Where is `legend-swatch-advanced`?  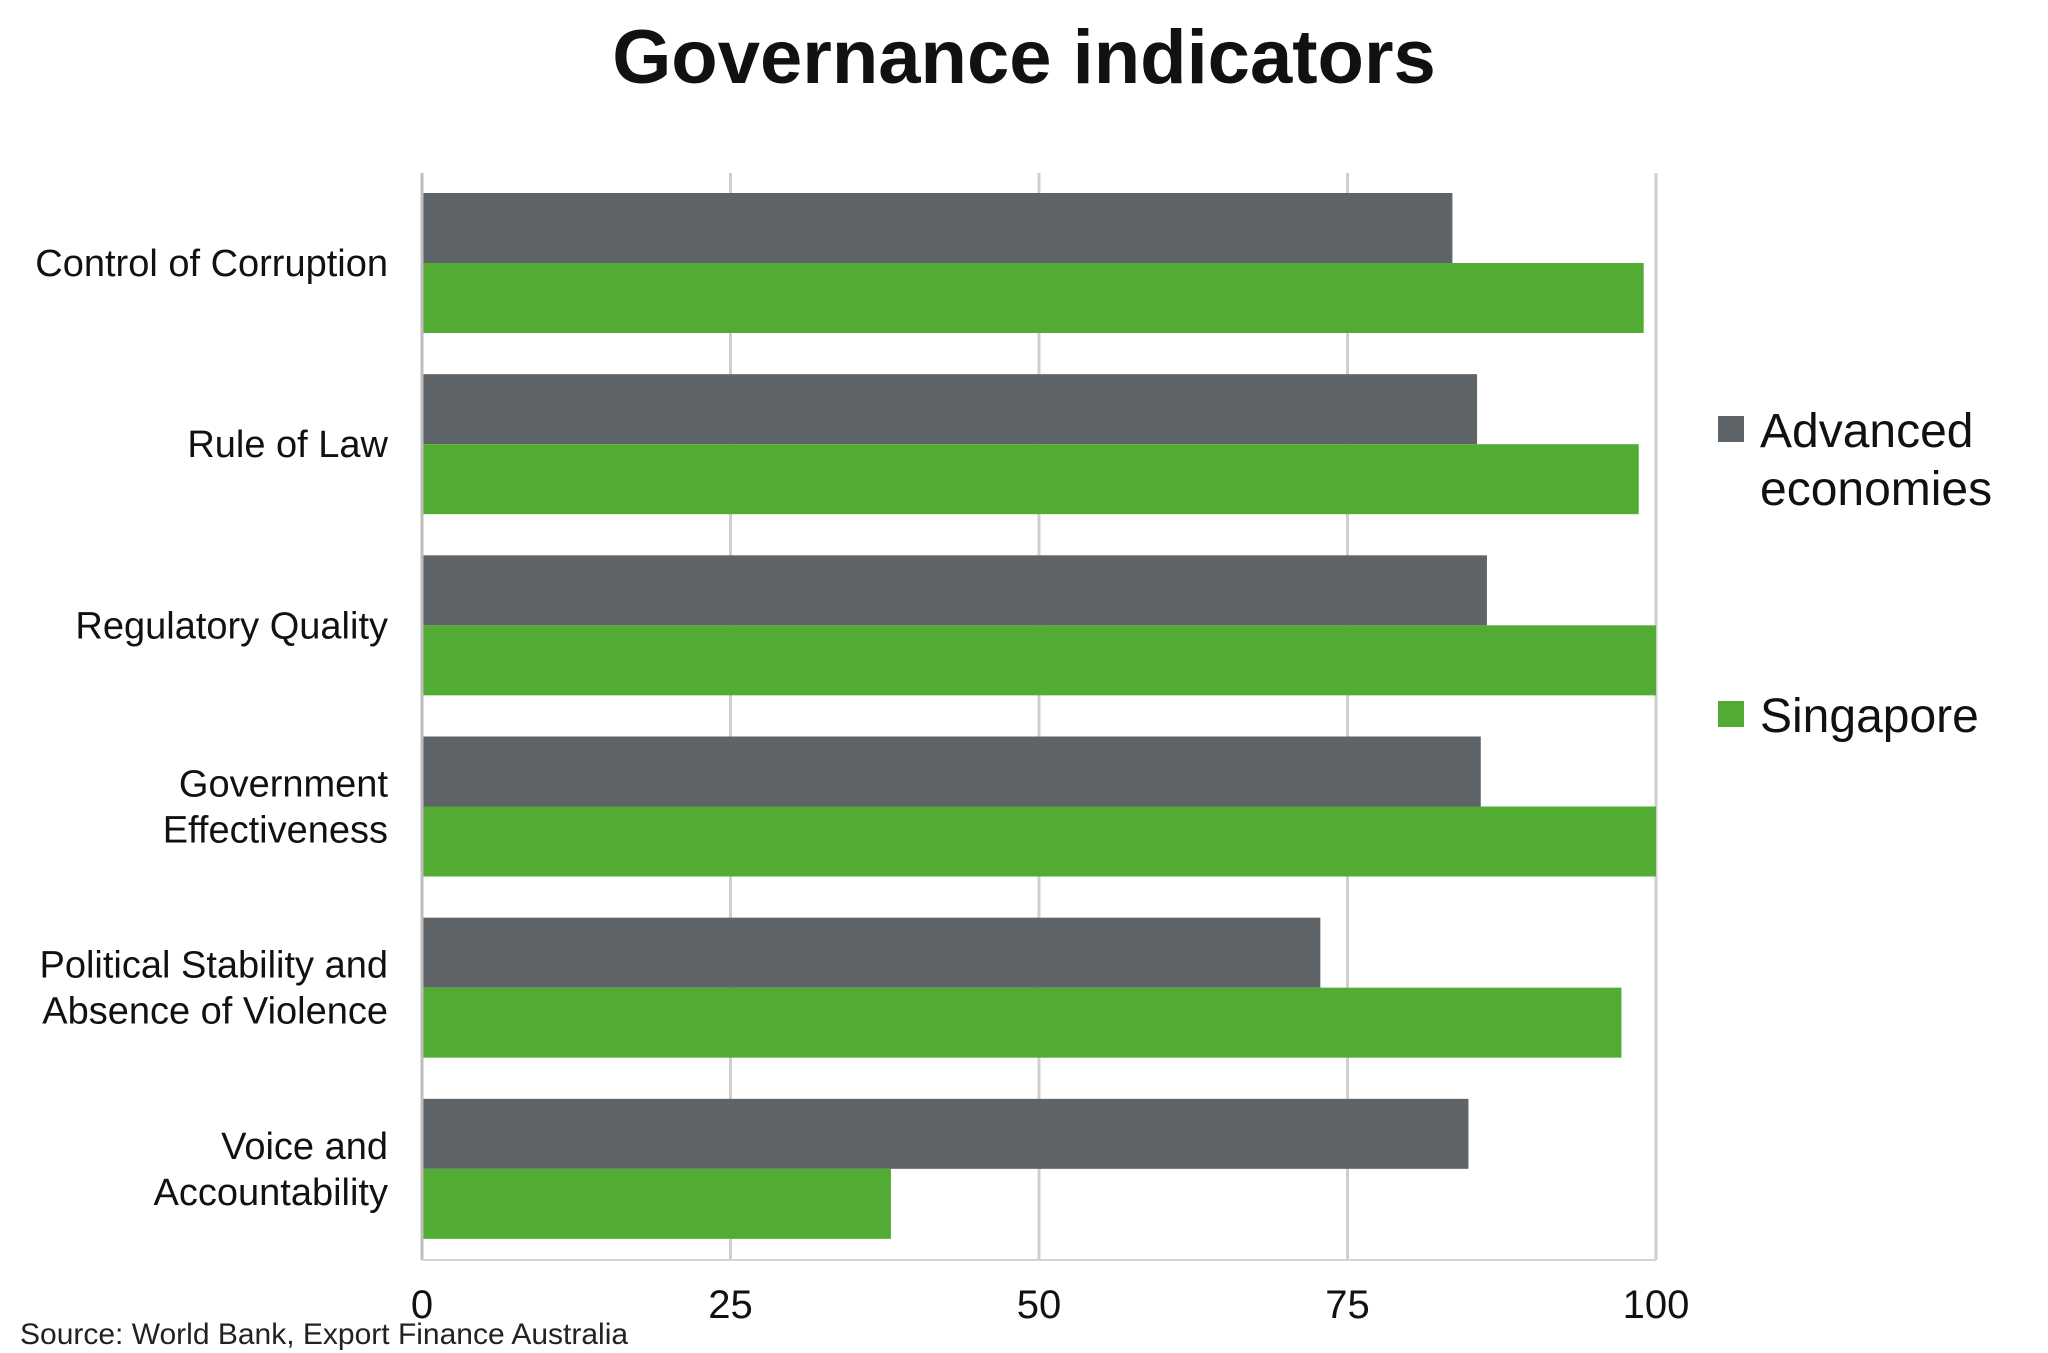 legend-swatch-advanced is located at coordinates (1731, 429).